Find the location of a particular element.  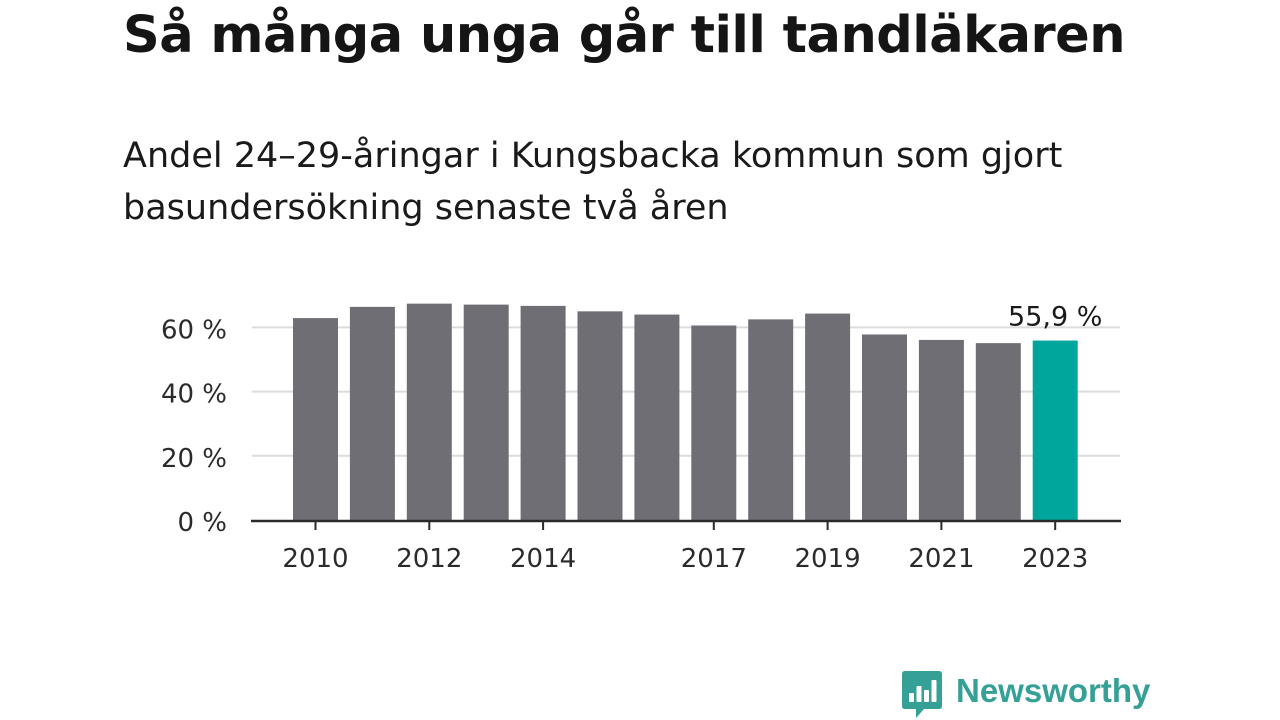

logo-wordmark: Newsworthy is located at coordinates (1053, 690).